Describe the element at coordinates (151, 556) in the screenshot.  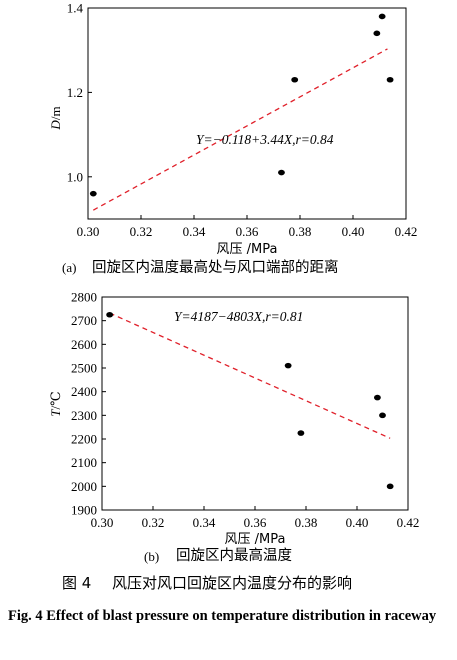
I see `chart-b-panel-label: (b)` at that location.